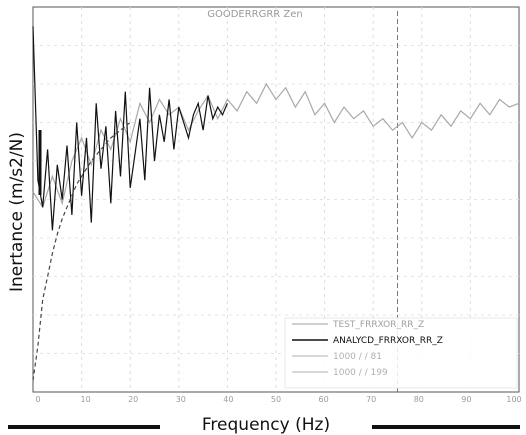 This screenshot has width=526, height=435. I want to click on x-tick-label: 70, so click(371, 399).